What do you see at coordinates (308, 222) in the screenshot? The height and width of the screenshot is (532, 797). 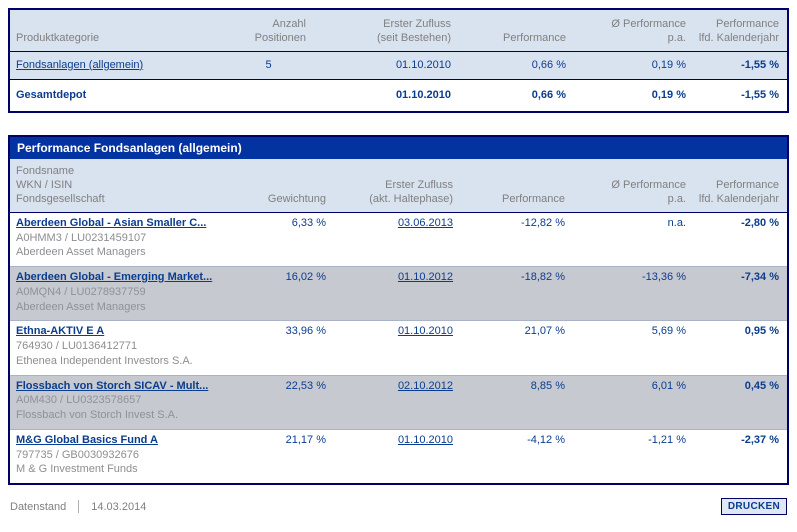 I see `fund-weight: 6,33 %` at bounding box center [308, 222].